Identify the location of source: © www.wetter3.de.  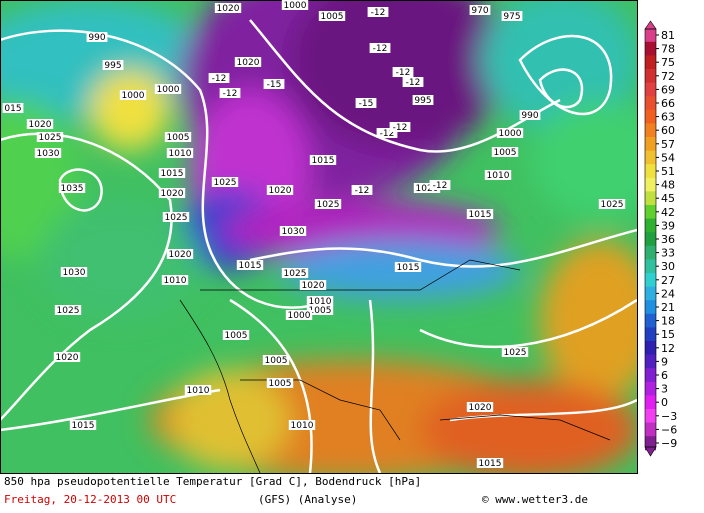
(535, 499).